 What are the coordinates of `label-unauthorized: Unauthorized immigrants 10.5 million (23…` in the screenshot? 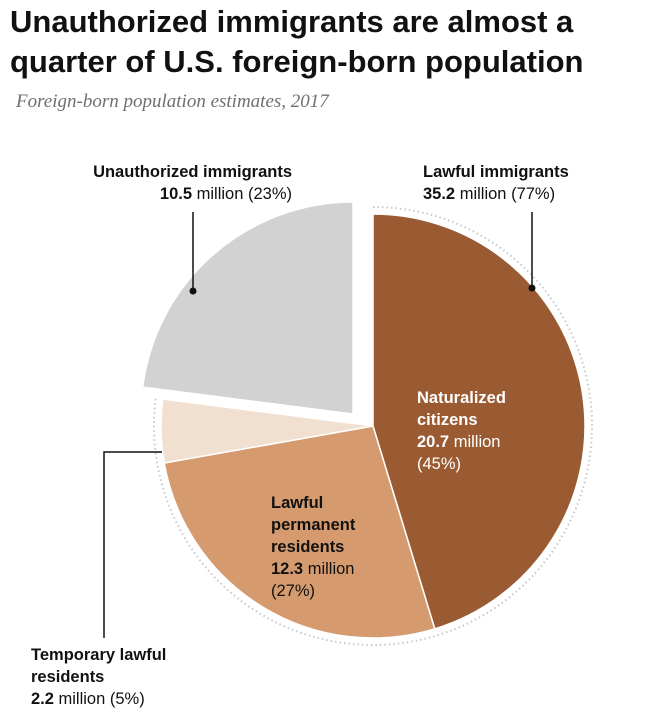 It's located at (168, 183).